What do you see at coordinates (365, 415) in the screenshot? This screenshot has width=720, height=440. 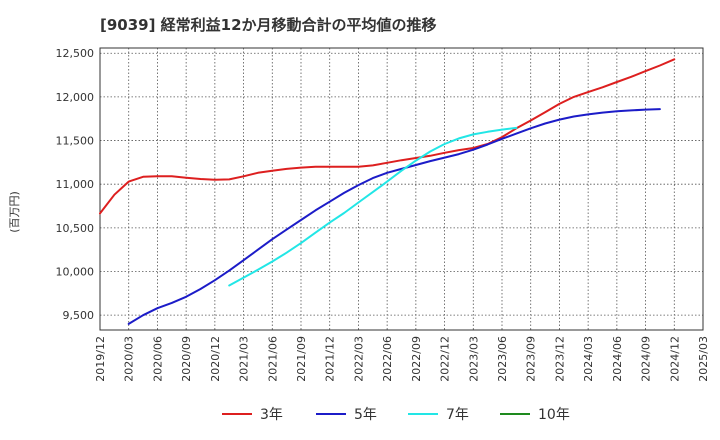 I see `legend-label: 5年` at bounding box center [365, 415].